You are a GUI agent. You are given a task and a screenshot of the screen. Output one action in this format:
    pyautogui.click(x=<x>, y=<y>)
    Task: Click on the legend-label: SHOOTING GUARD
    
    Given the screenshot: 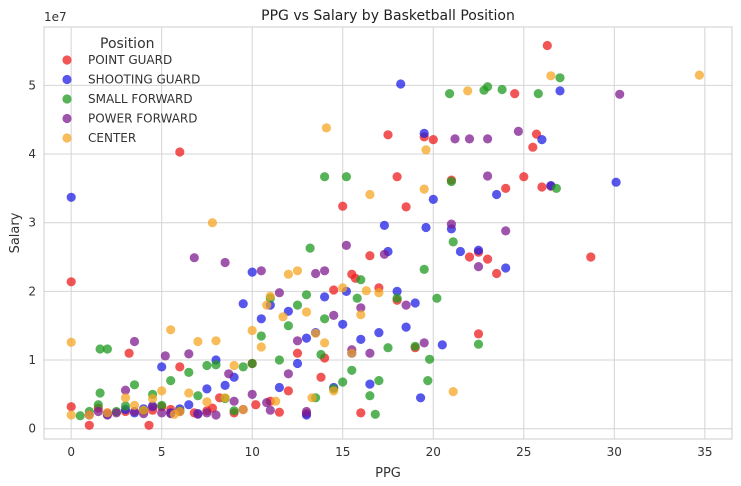 What is the action you would take?
    pyautogui.click(x=144, y=80)
    